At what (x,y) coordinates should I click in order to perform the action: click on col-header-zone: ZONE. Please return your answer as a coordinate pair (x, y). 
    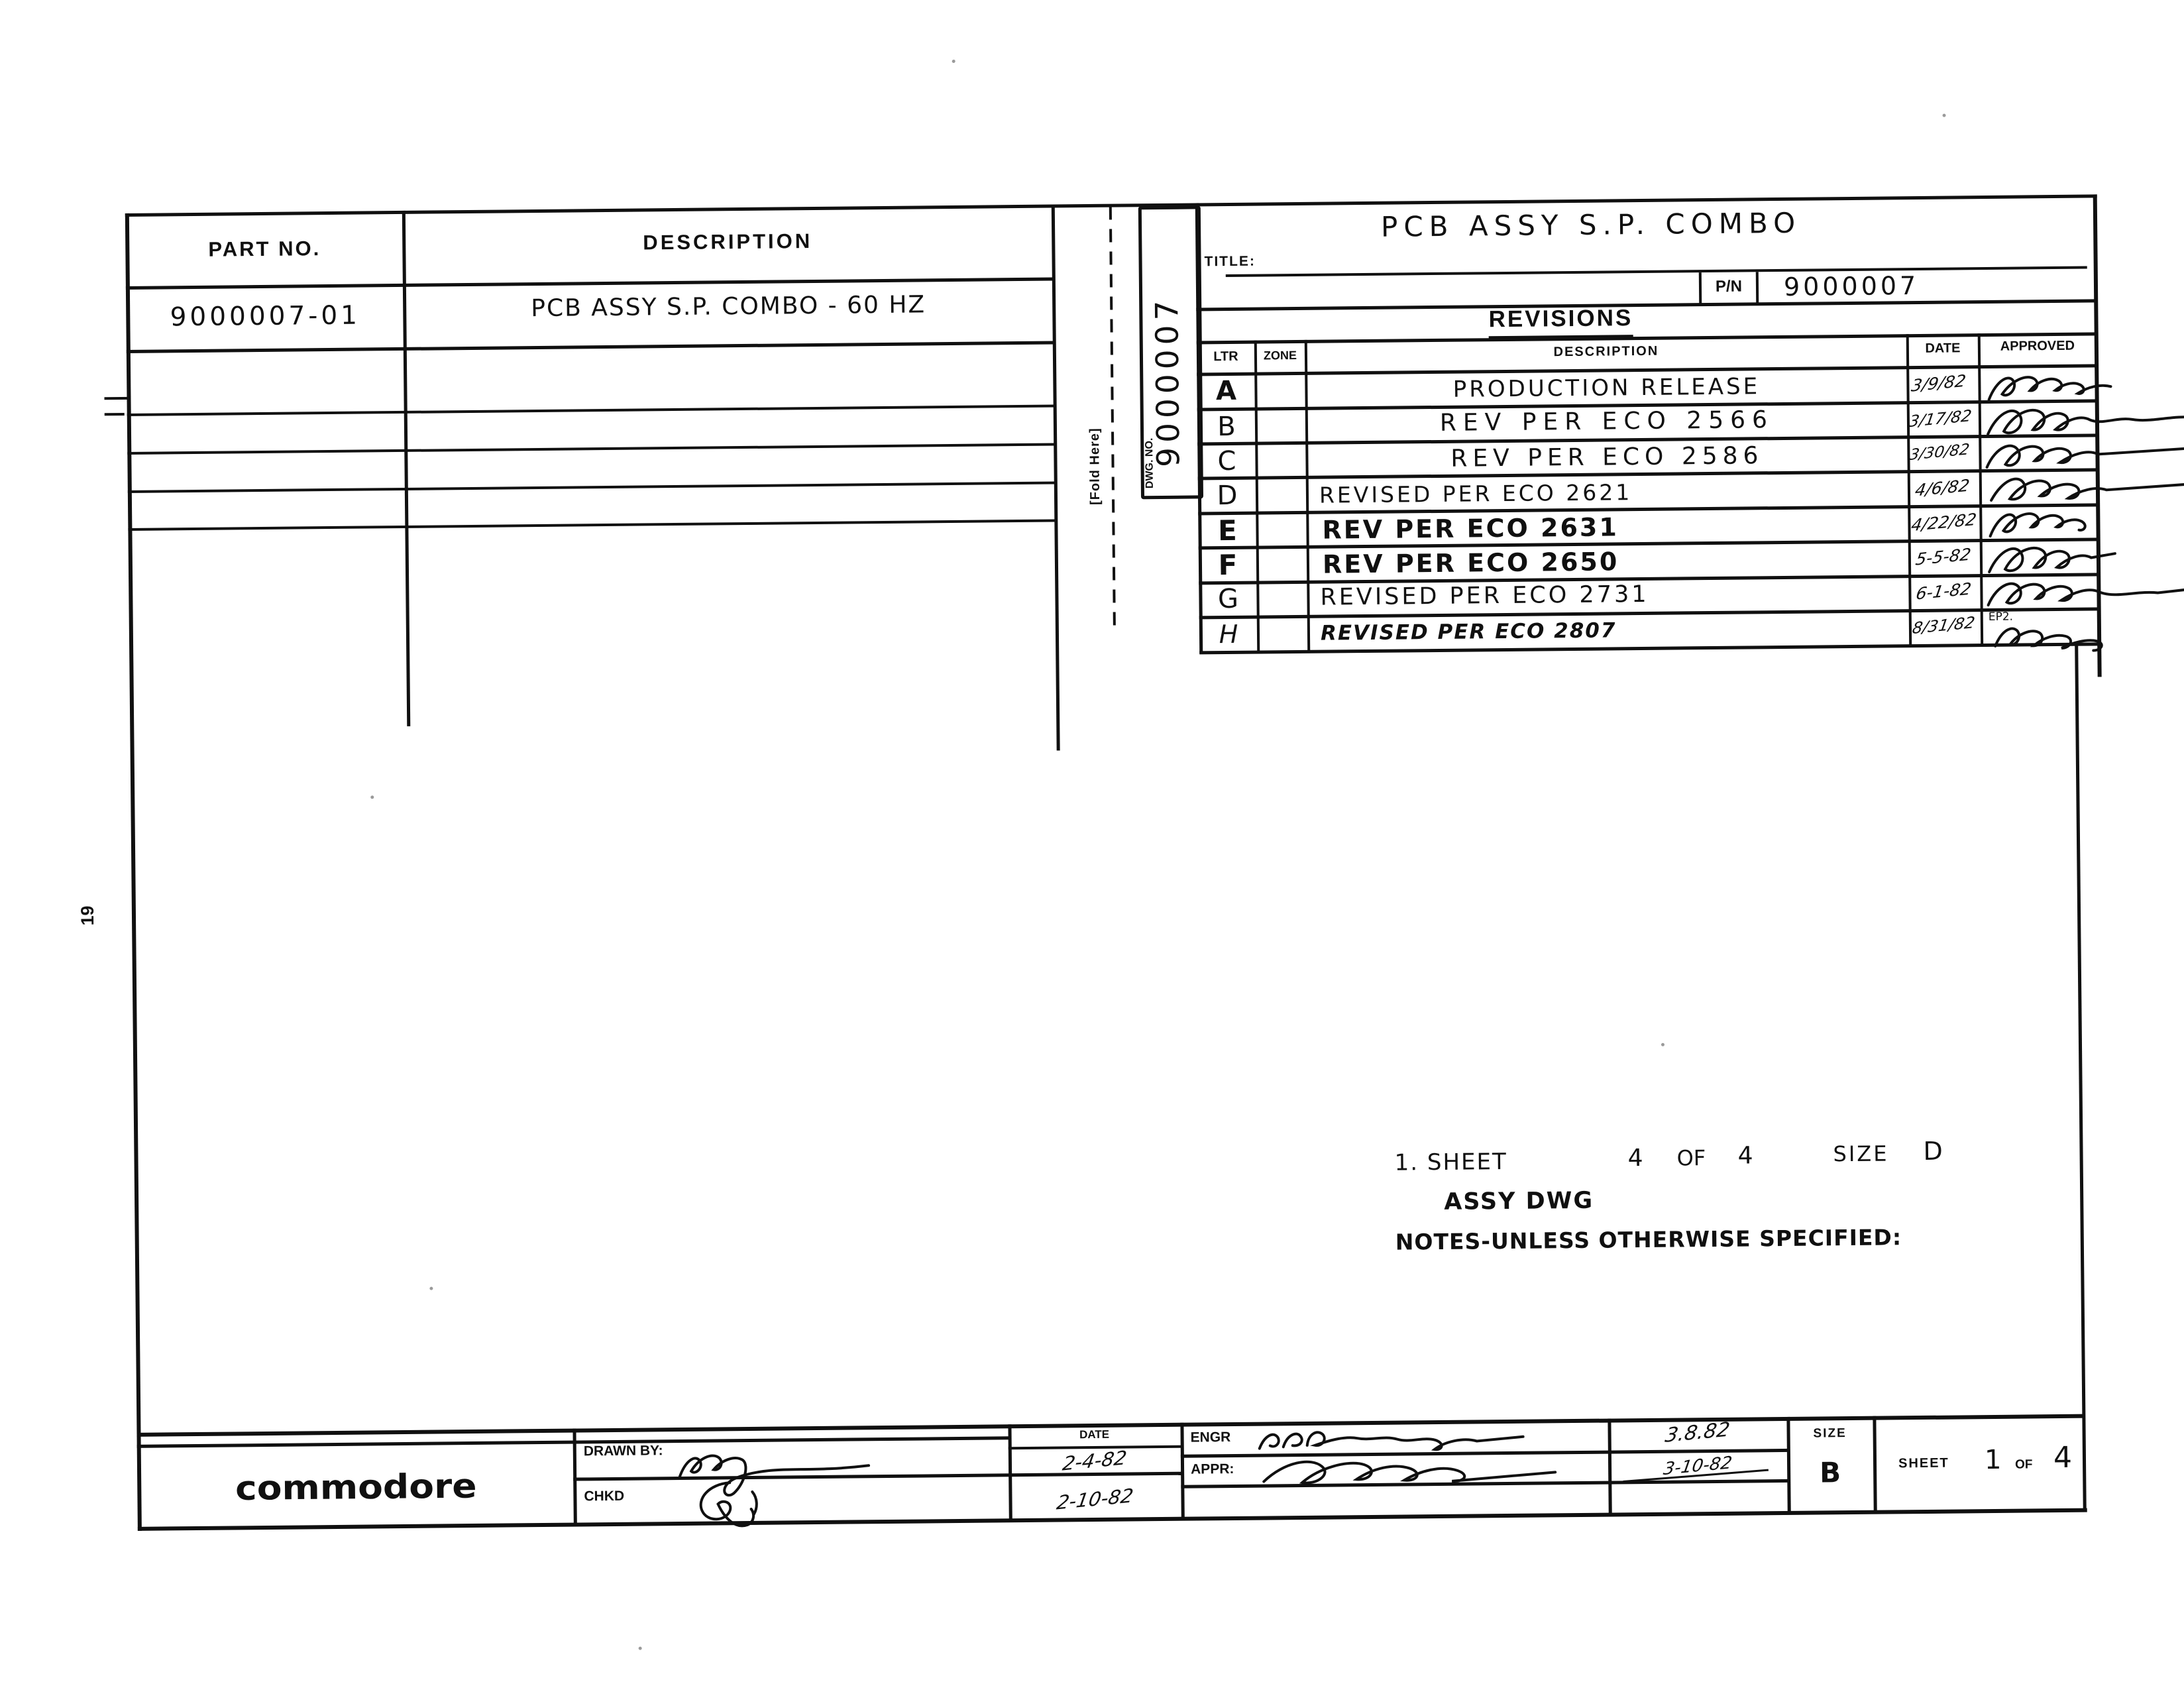
    Looking at the image, I should click on (1280, 356).